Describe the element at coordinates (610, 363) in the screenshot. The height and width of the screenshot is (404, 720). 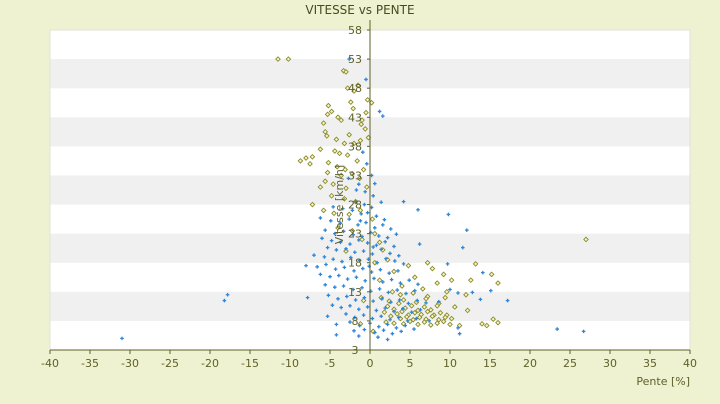
I see `x-tick-label: 30` at that location.